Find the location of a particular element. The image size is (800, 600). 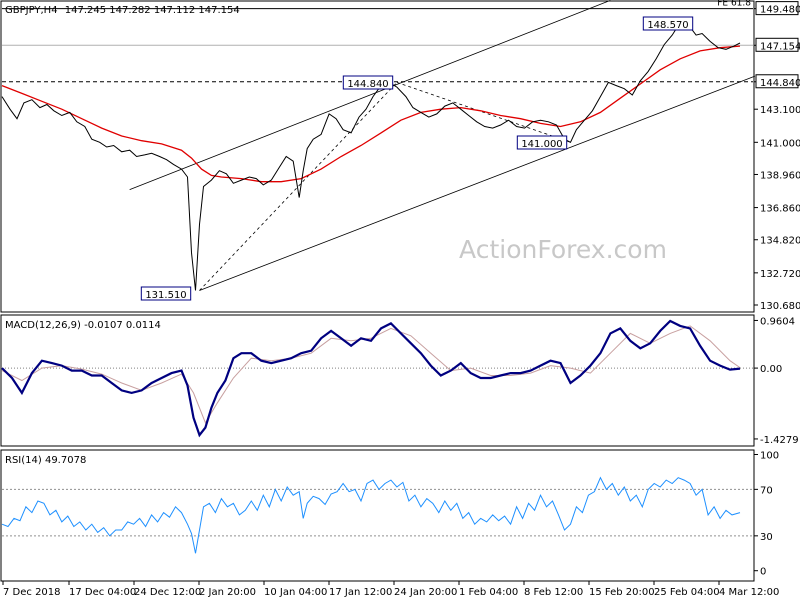

x-tick-label: 4 Mar 12:00 is located at coordinates (749, 592).